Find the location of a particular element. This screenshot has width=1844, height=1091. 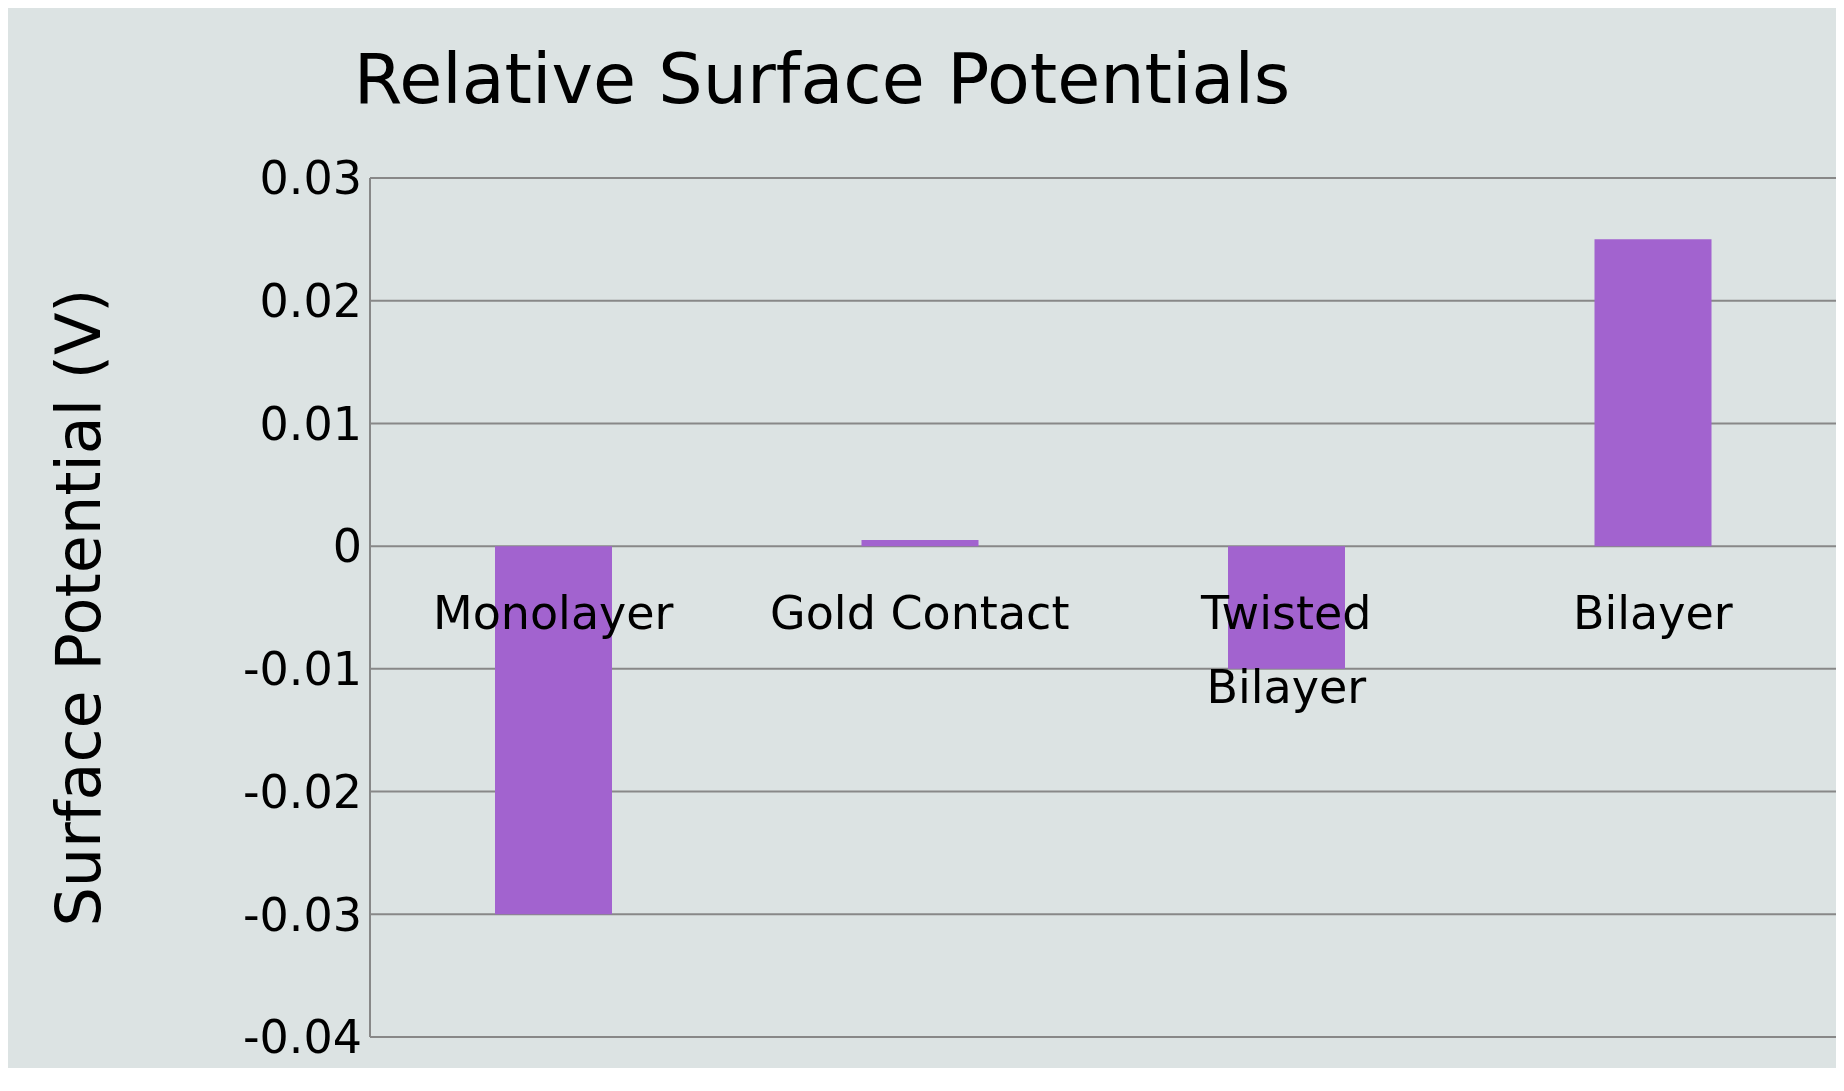

y-tick-label: -0.04 is located at coordinates (302, 1037).